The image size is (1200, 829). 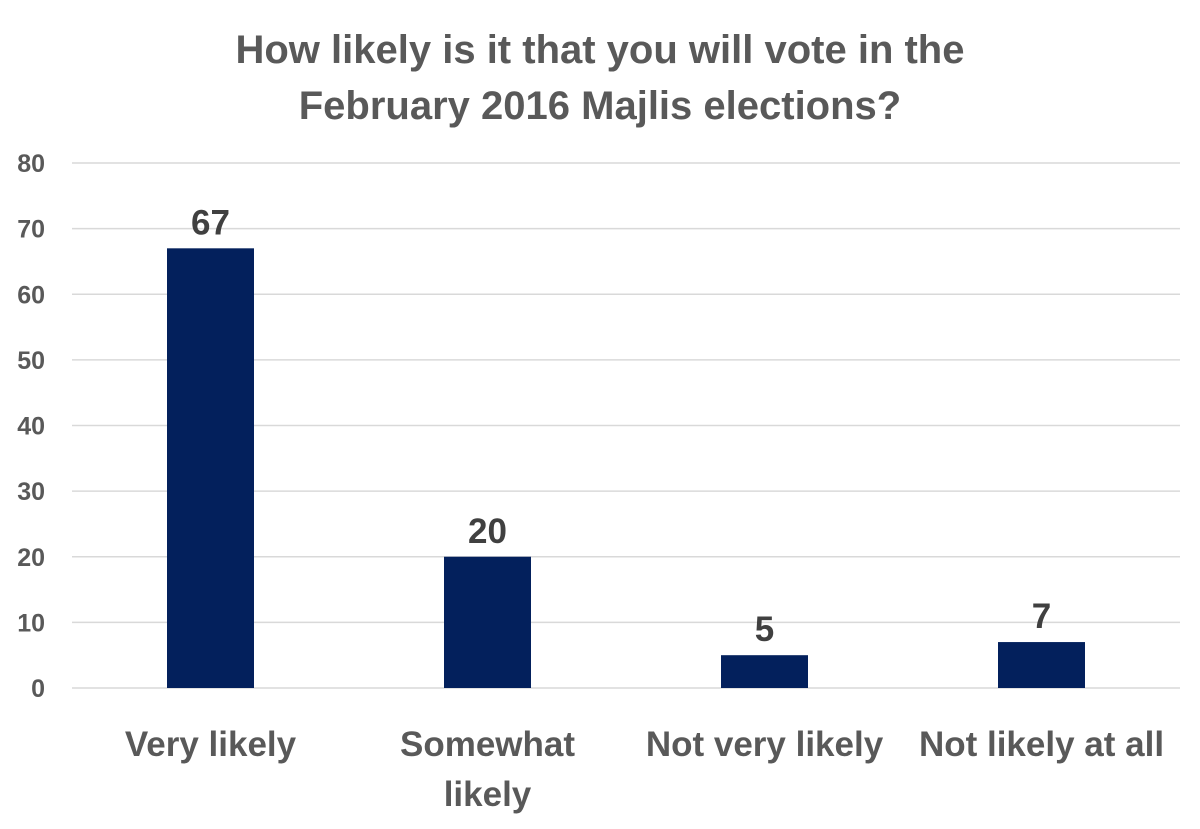 What do you see at coordinates (31, 623) in the screenshot?
I see `y-tick-label: 10` at bounding box center [31, 623].